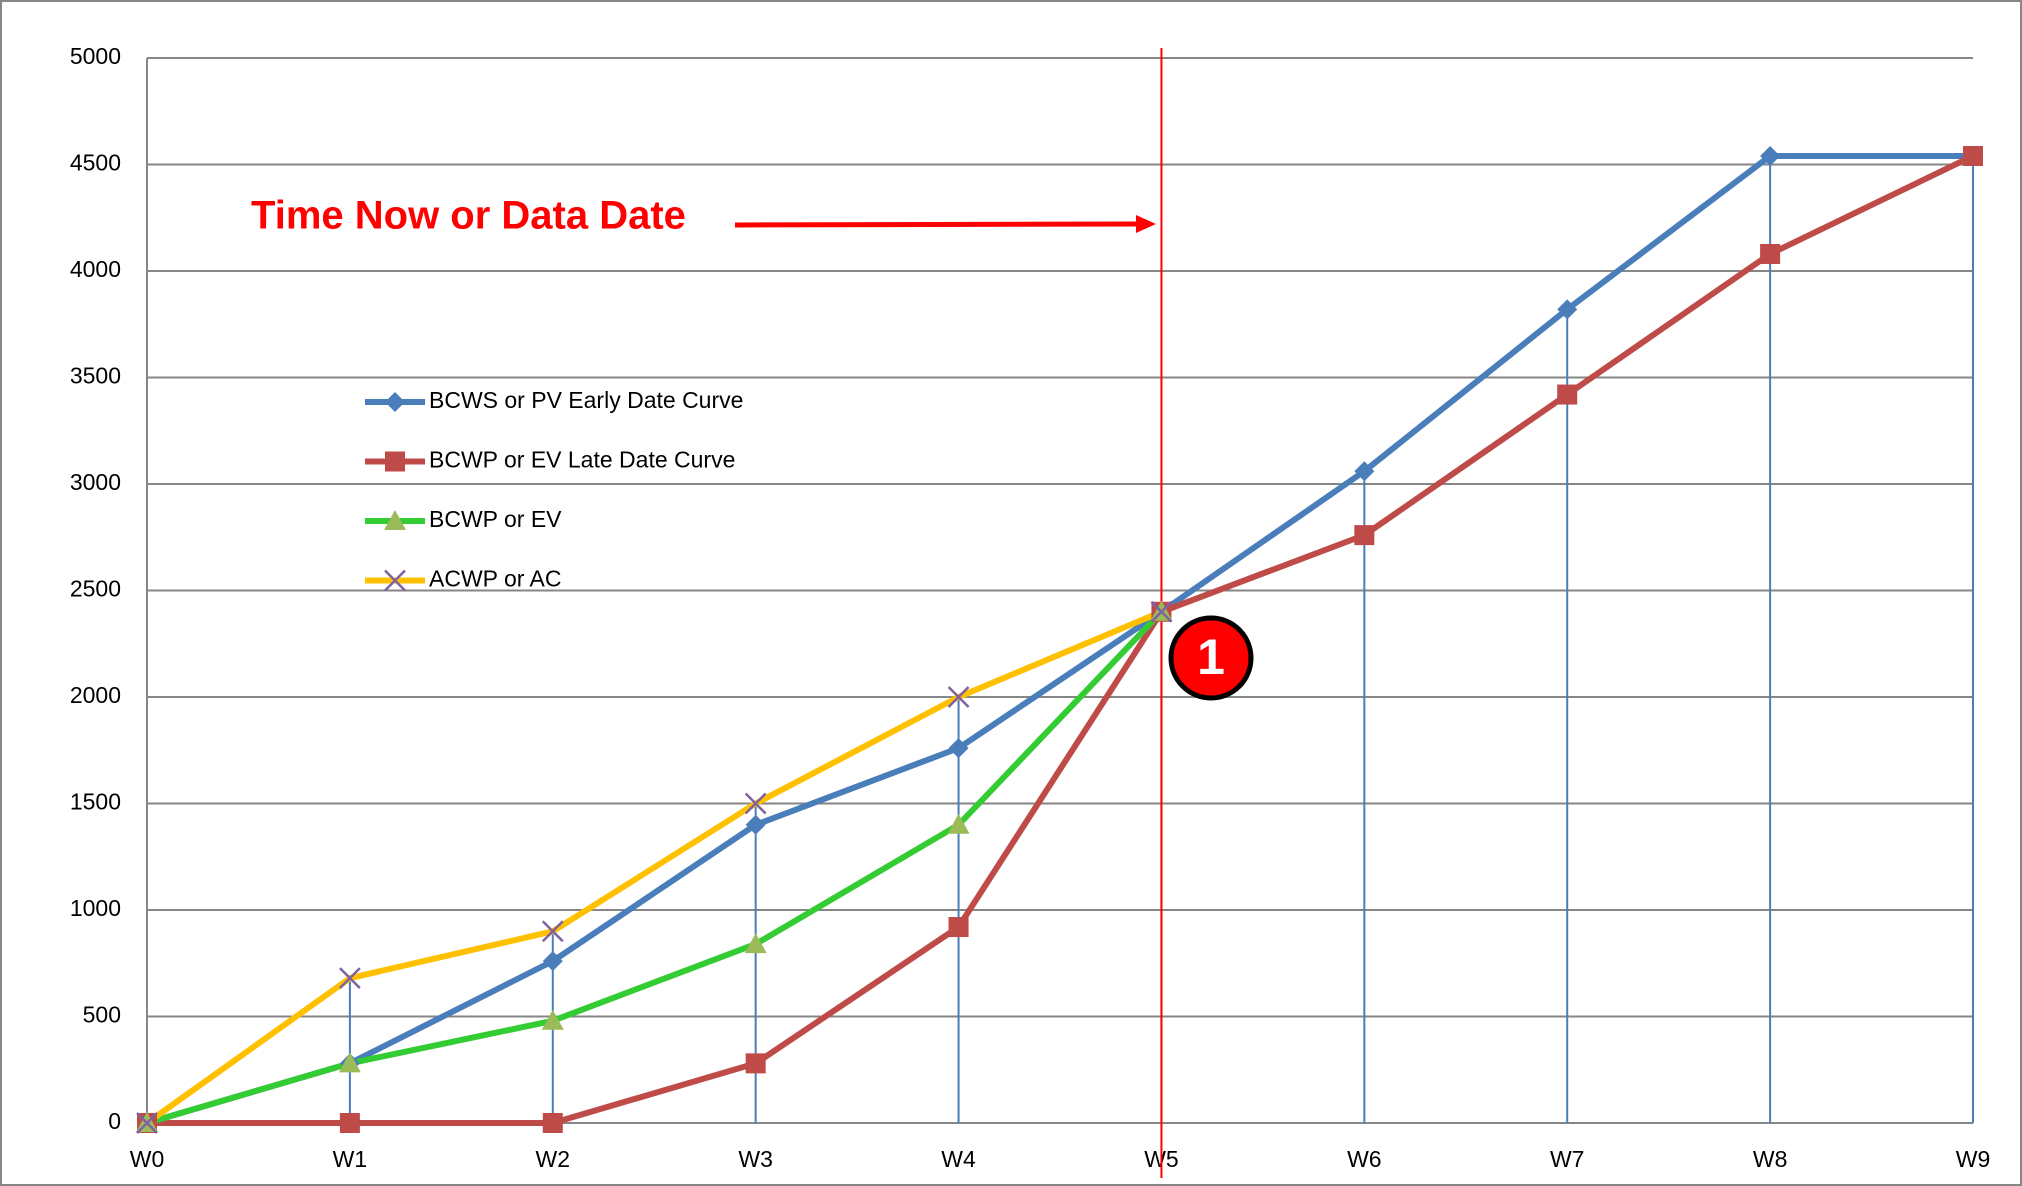  Describe the element at coordinates (95, 802) in the screenshot. I see `y-tick-label: 1500` at that location.